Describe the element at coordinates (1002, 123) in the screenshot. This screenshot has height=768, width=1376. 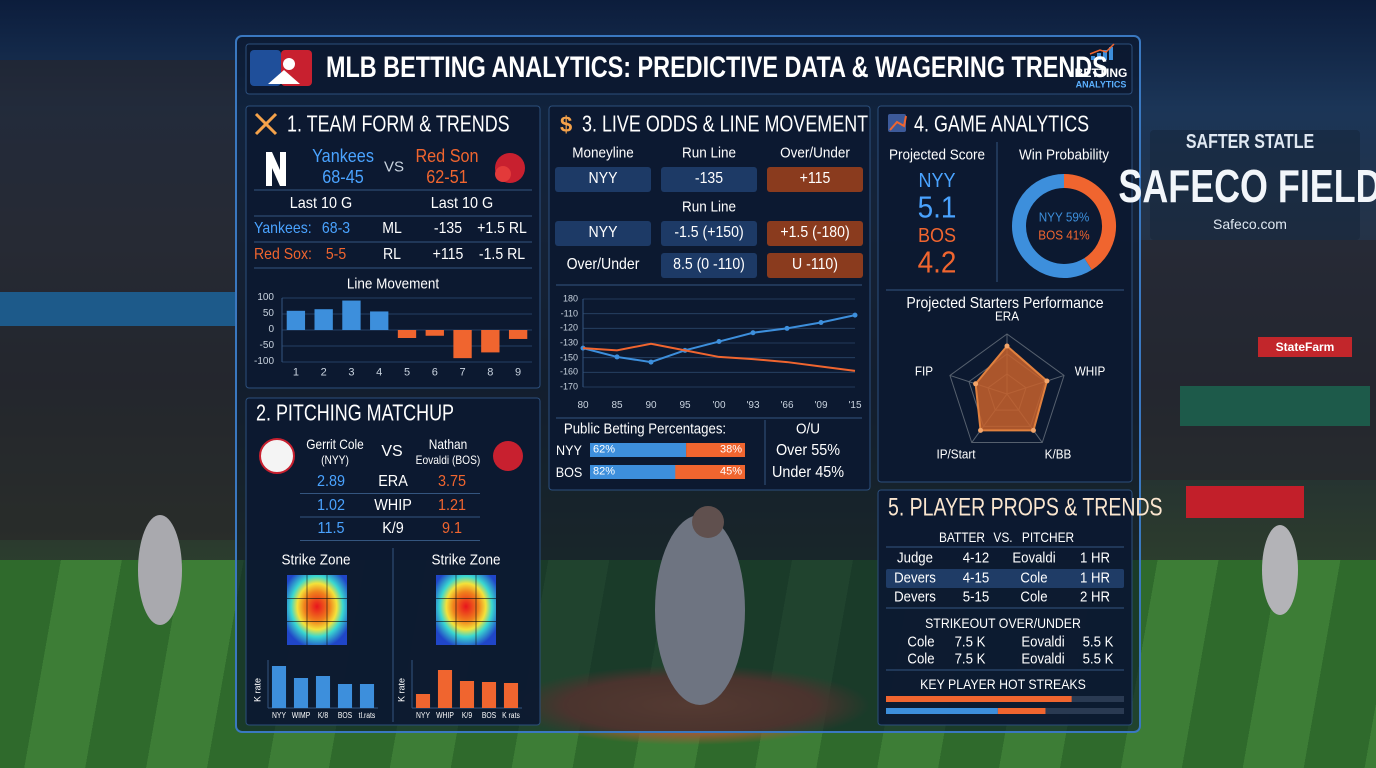
I see `panel-title: 4. GAME ANALYTICS` at that location.